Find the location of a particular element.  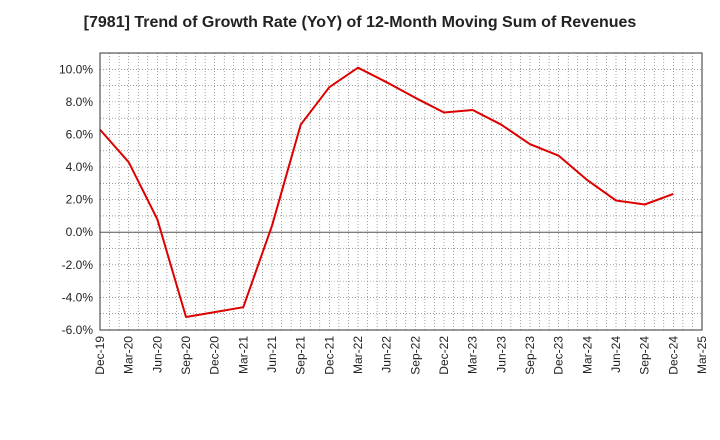

x-tick-label: Dec-22 is located at coordinates (444, 355).